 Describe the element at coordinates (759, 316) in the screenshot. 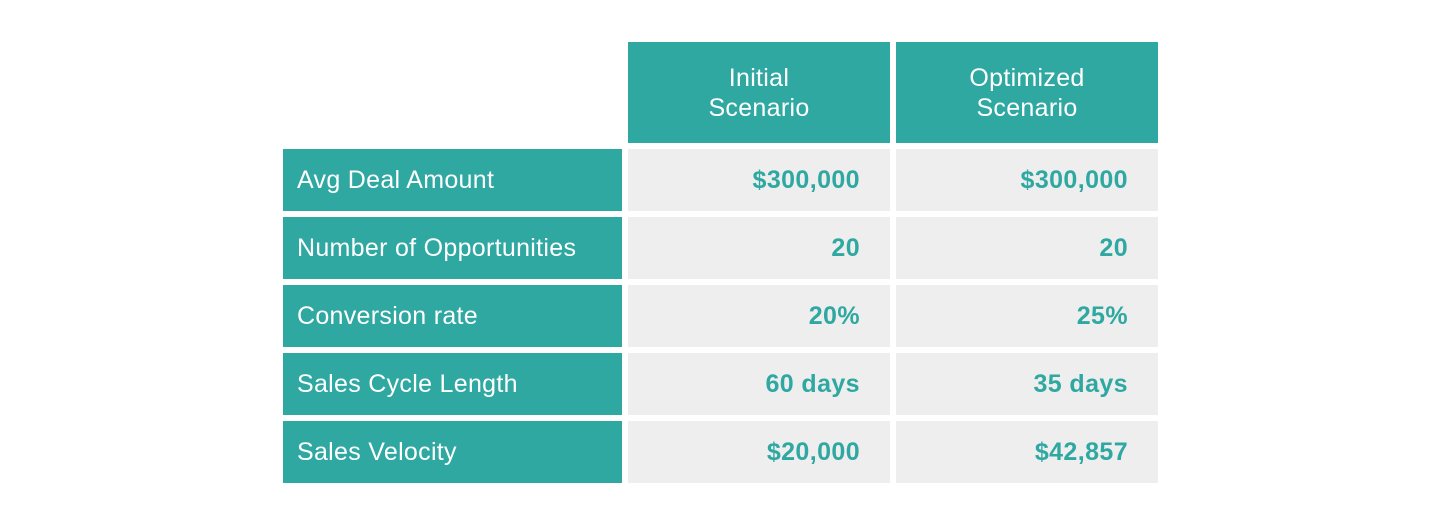

I see `cell-conversion-rate-initial: 20%` at that location.